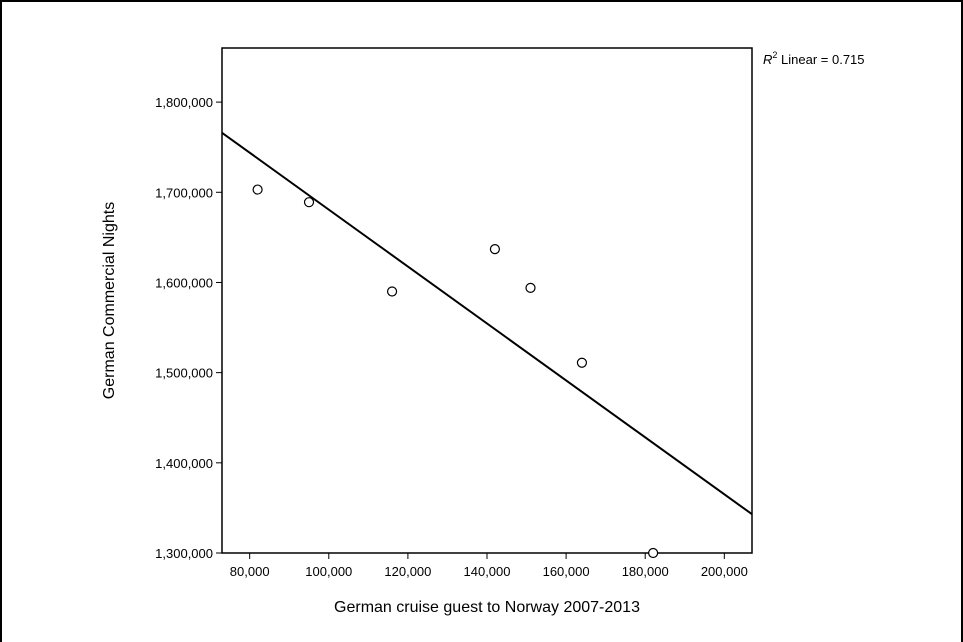 Image resolution: width=963 pixels, height=642 pixels. I want to click on r-squared-superscript: 2, so click(774, 55).